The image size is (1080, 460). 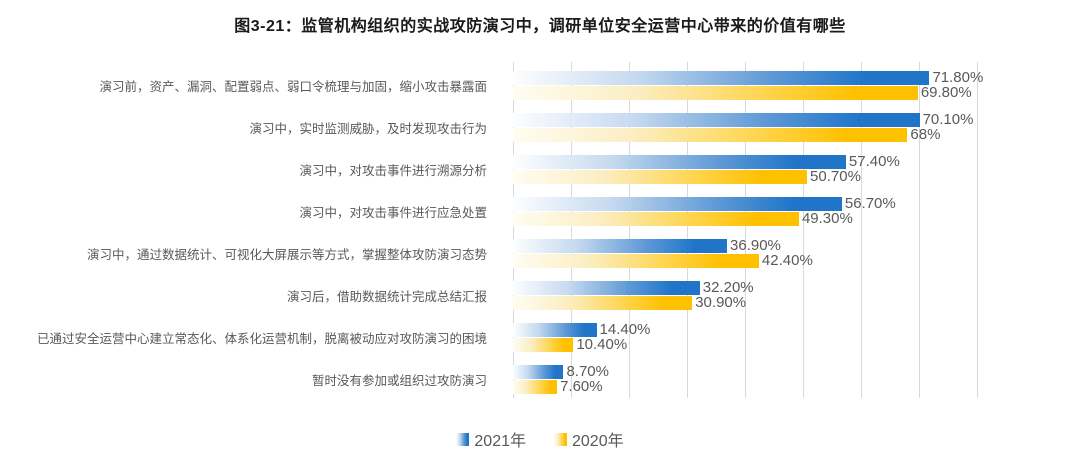 I want to click on category-label: 演习中，实时监测威胁，及时发现攻击行为, so click(x=368, y=129).